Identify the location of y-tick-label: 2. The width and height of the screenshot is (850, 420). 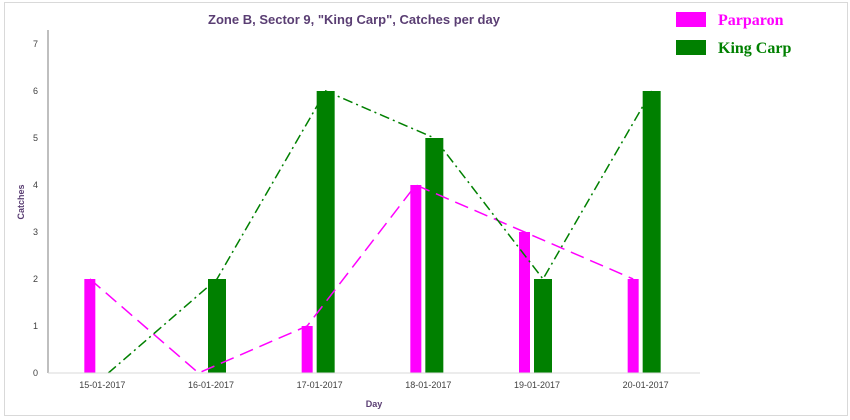
(35, 279).